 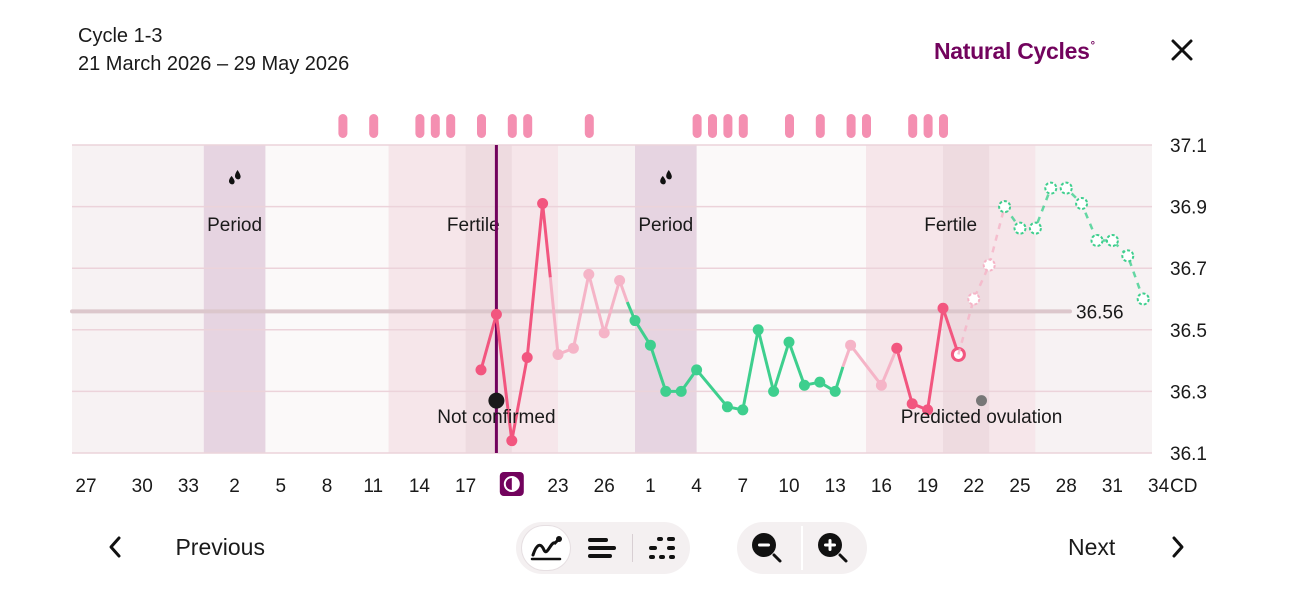 What do you see at coordinates (1019, 486) in the screenshot?
I see `x-tick-label: 25` at bounding box center [1019, 486].